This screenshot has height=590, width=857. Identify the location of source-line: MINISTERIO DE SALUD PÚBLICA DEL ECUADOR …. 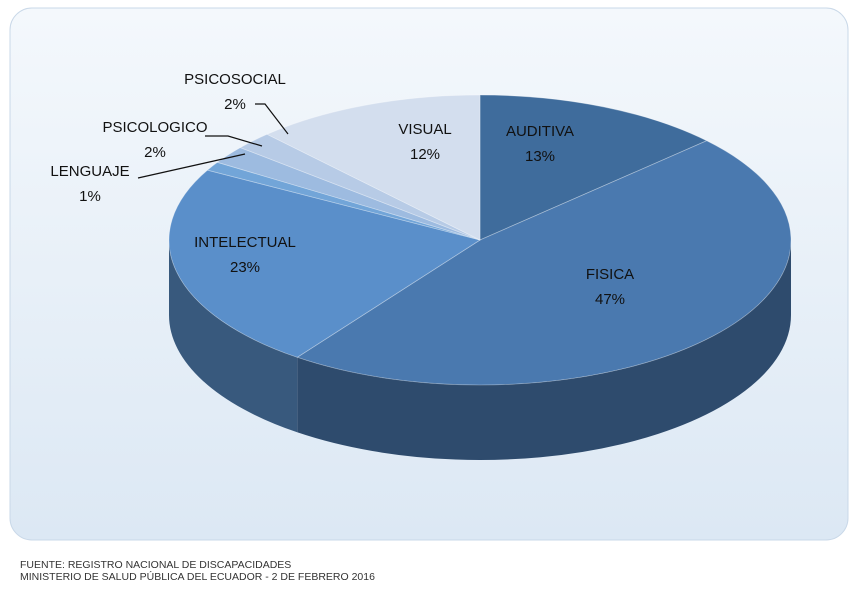
(197, 576).